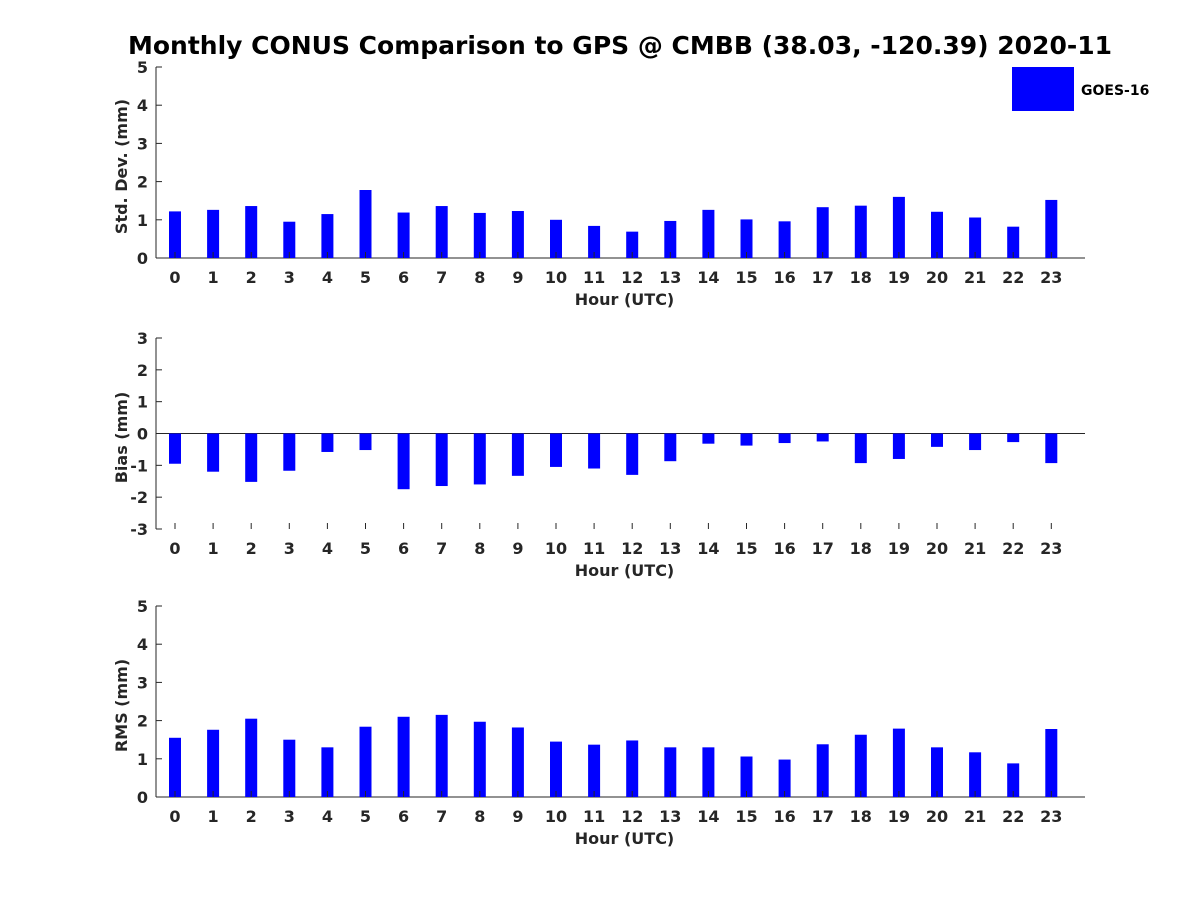  Describe the element at coordinates (823, 816) in the screenshot. I see `x-tick-label: 17` at that location.